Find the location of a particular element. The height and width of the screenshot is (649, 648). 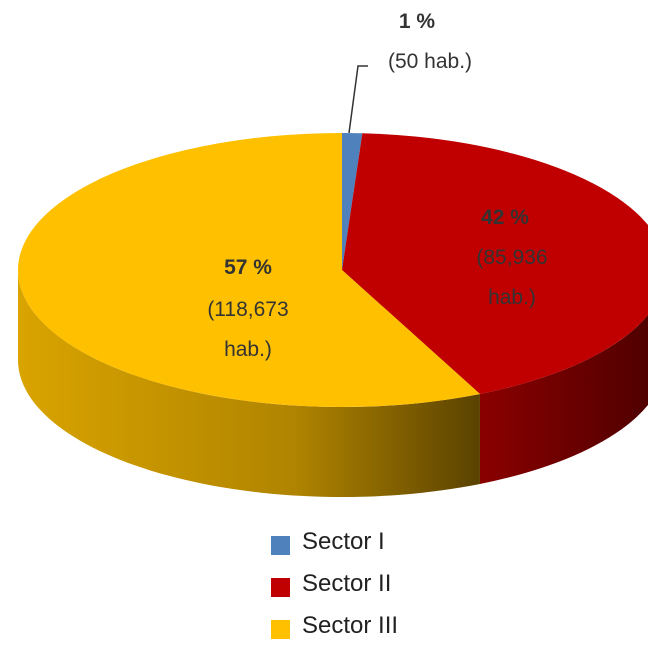

population-label: (118,673 hab.) is located at coordinates (248, 329).